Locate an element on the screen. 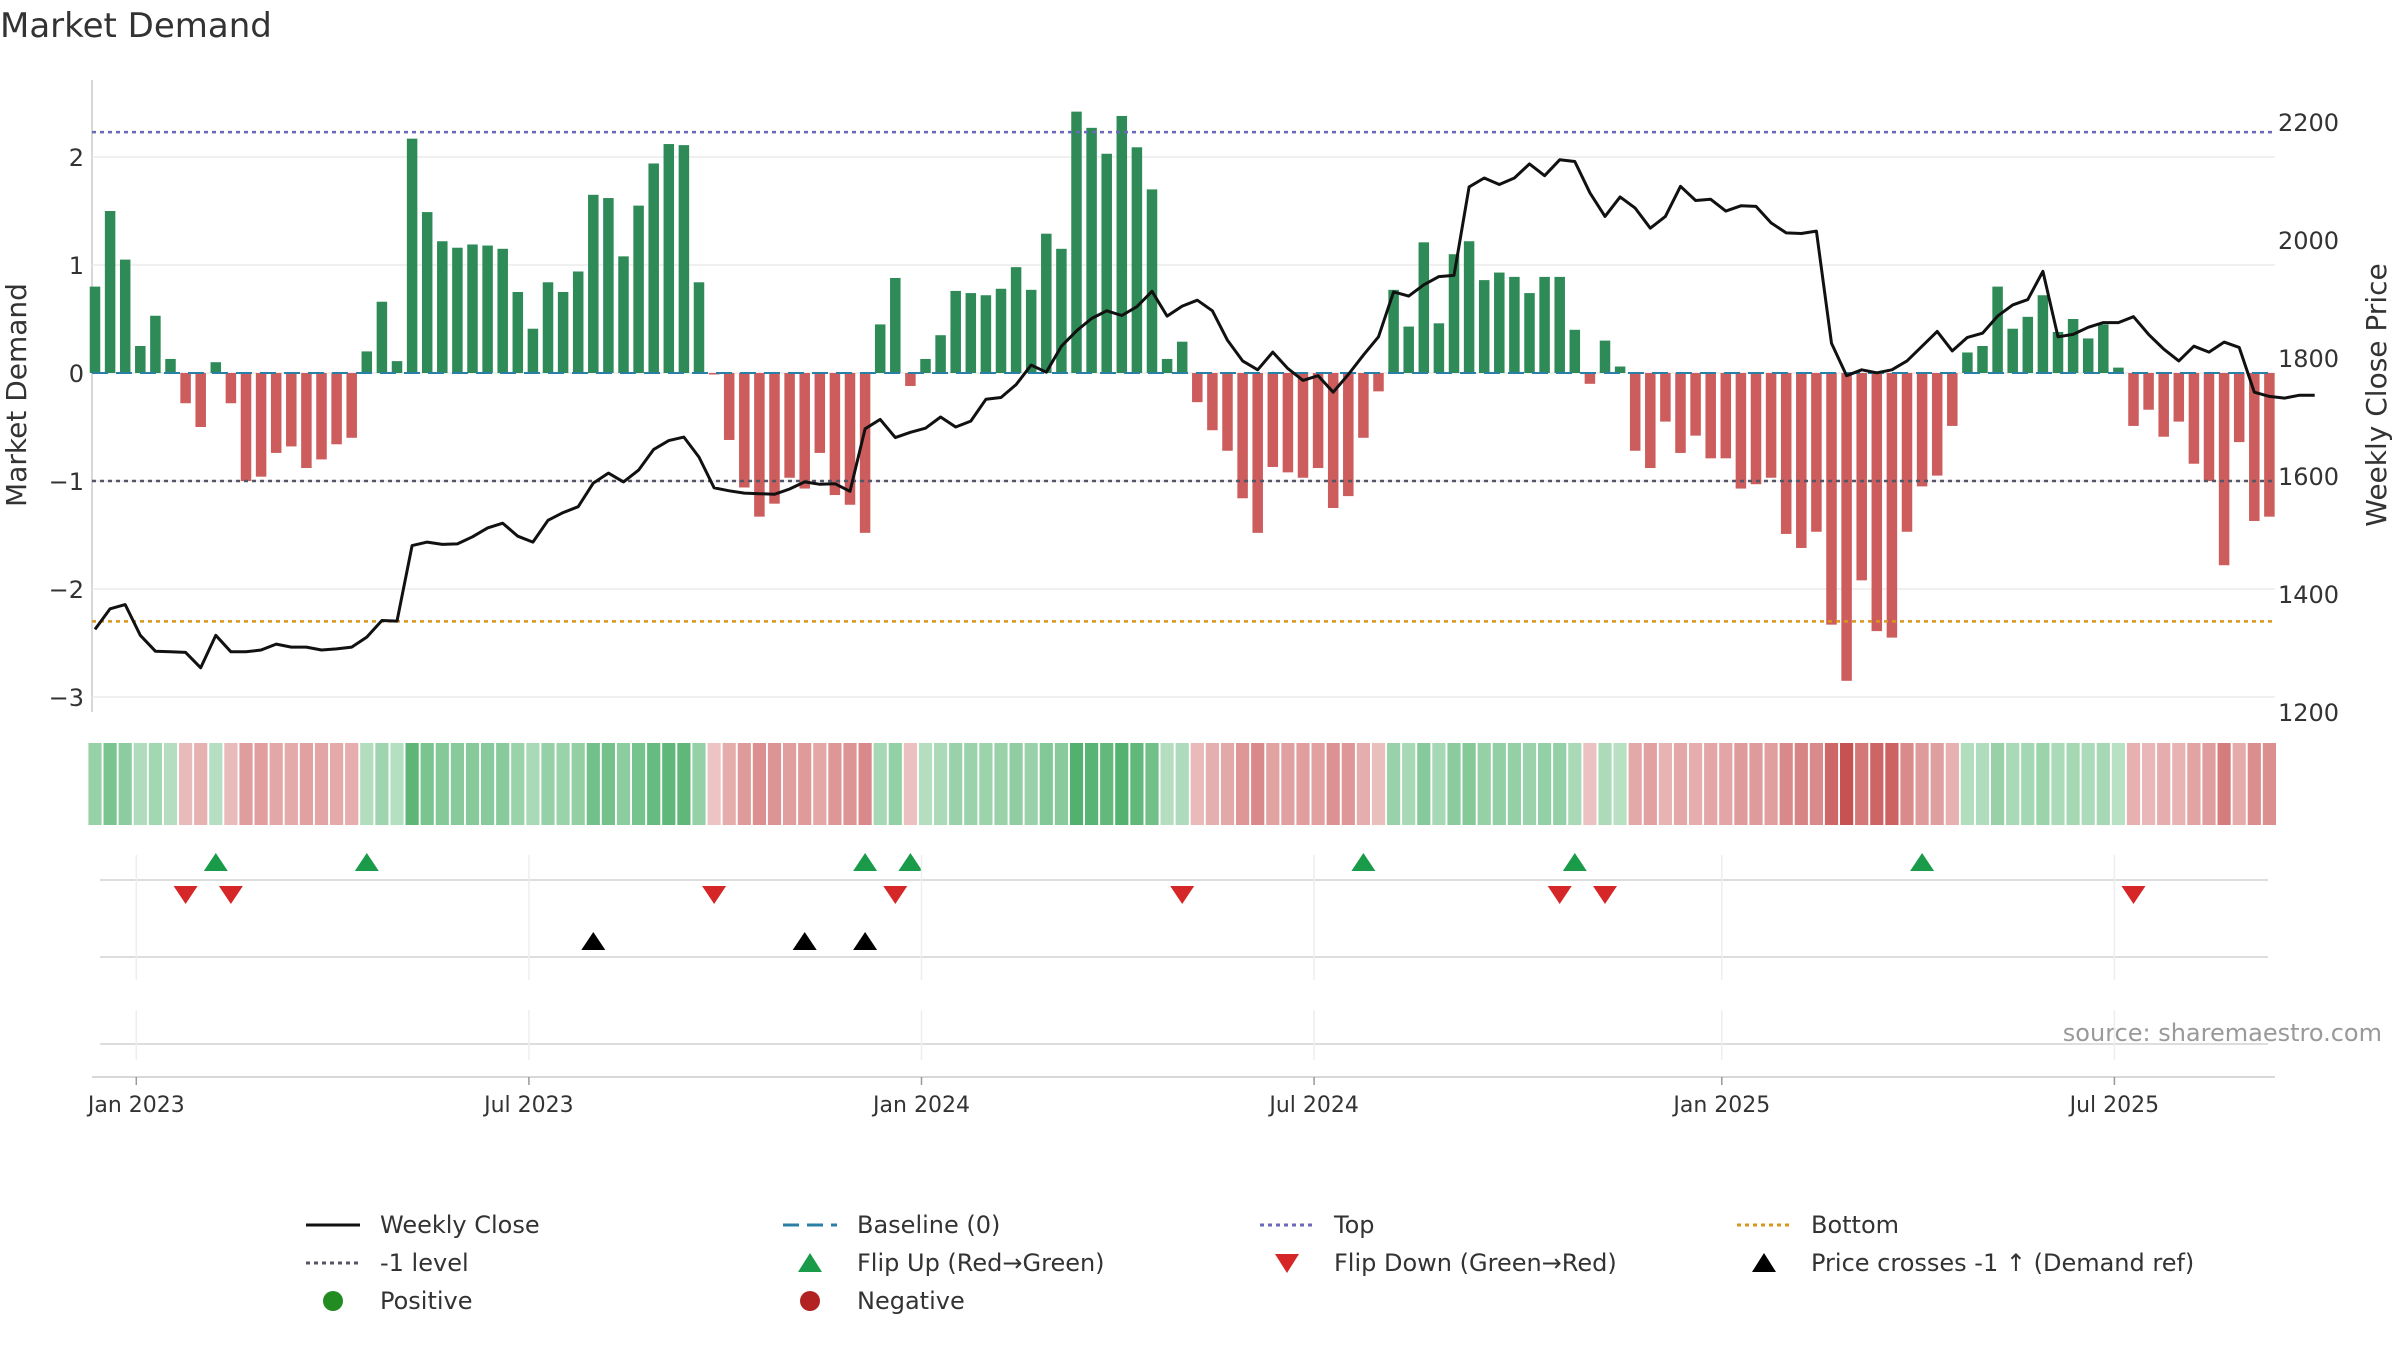 Image resolution: width=2400 pixels, height=1350 pixels. flip-up-marker is located at coordinates (910, 862).